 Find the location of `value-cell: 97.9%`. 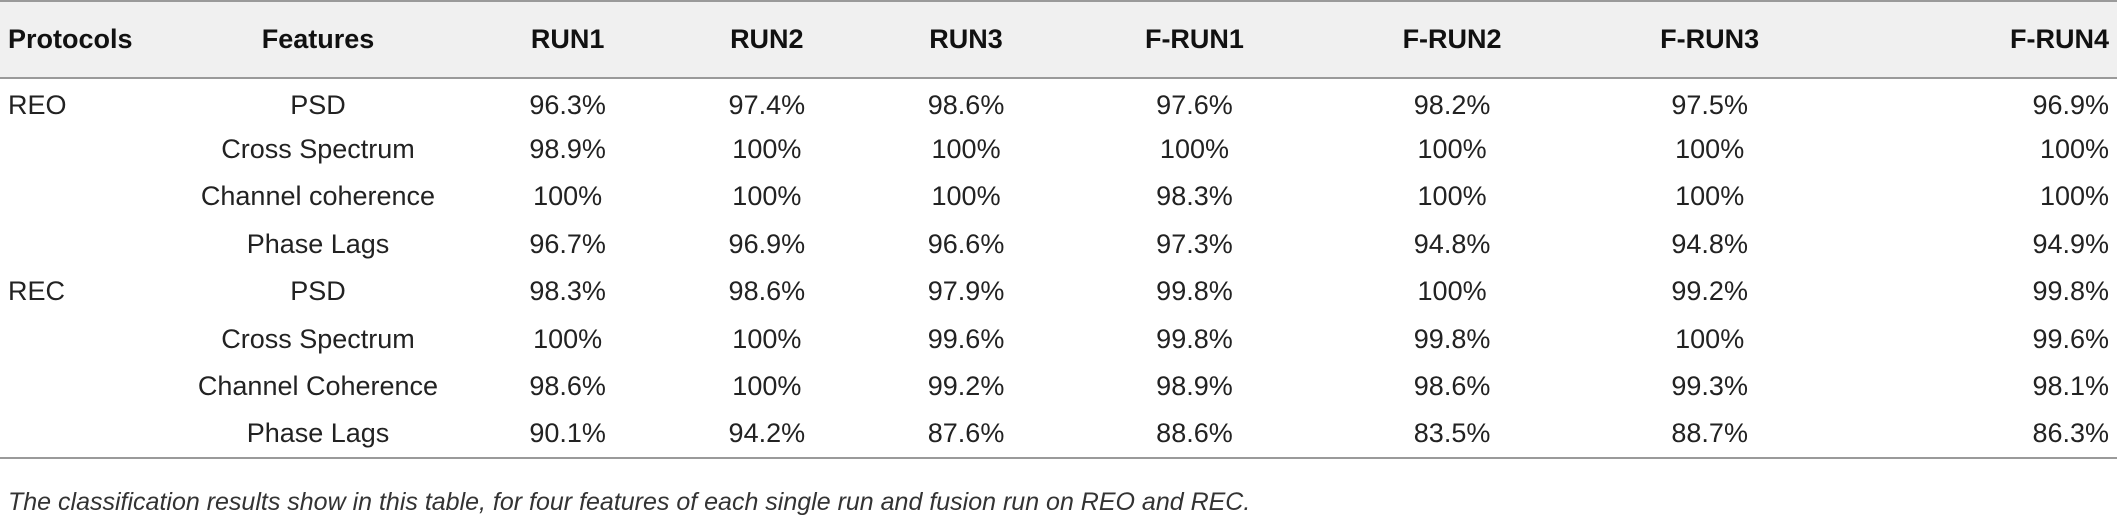

value-cell: 97.9% is located at coordinates (966, 291).